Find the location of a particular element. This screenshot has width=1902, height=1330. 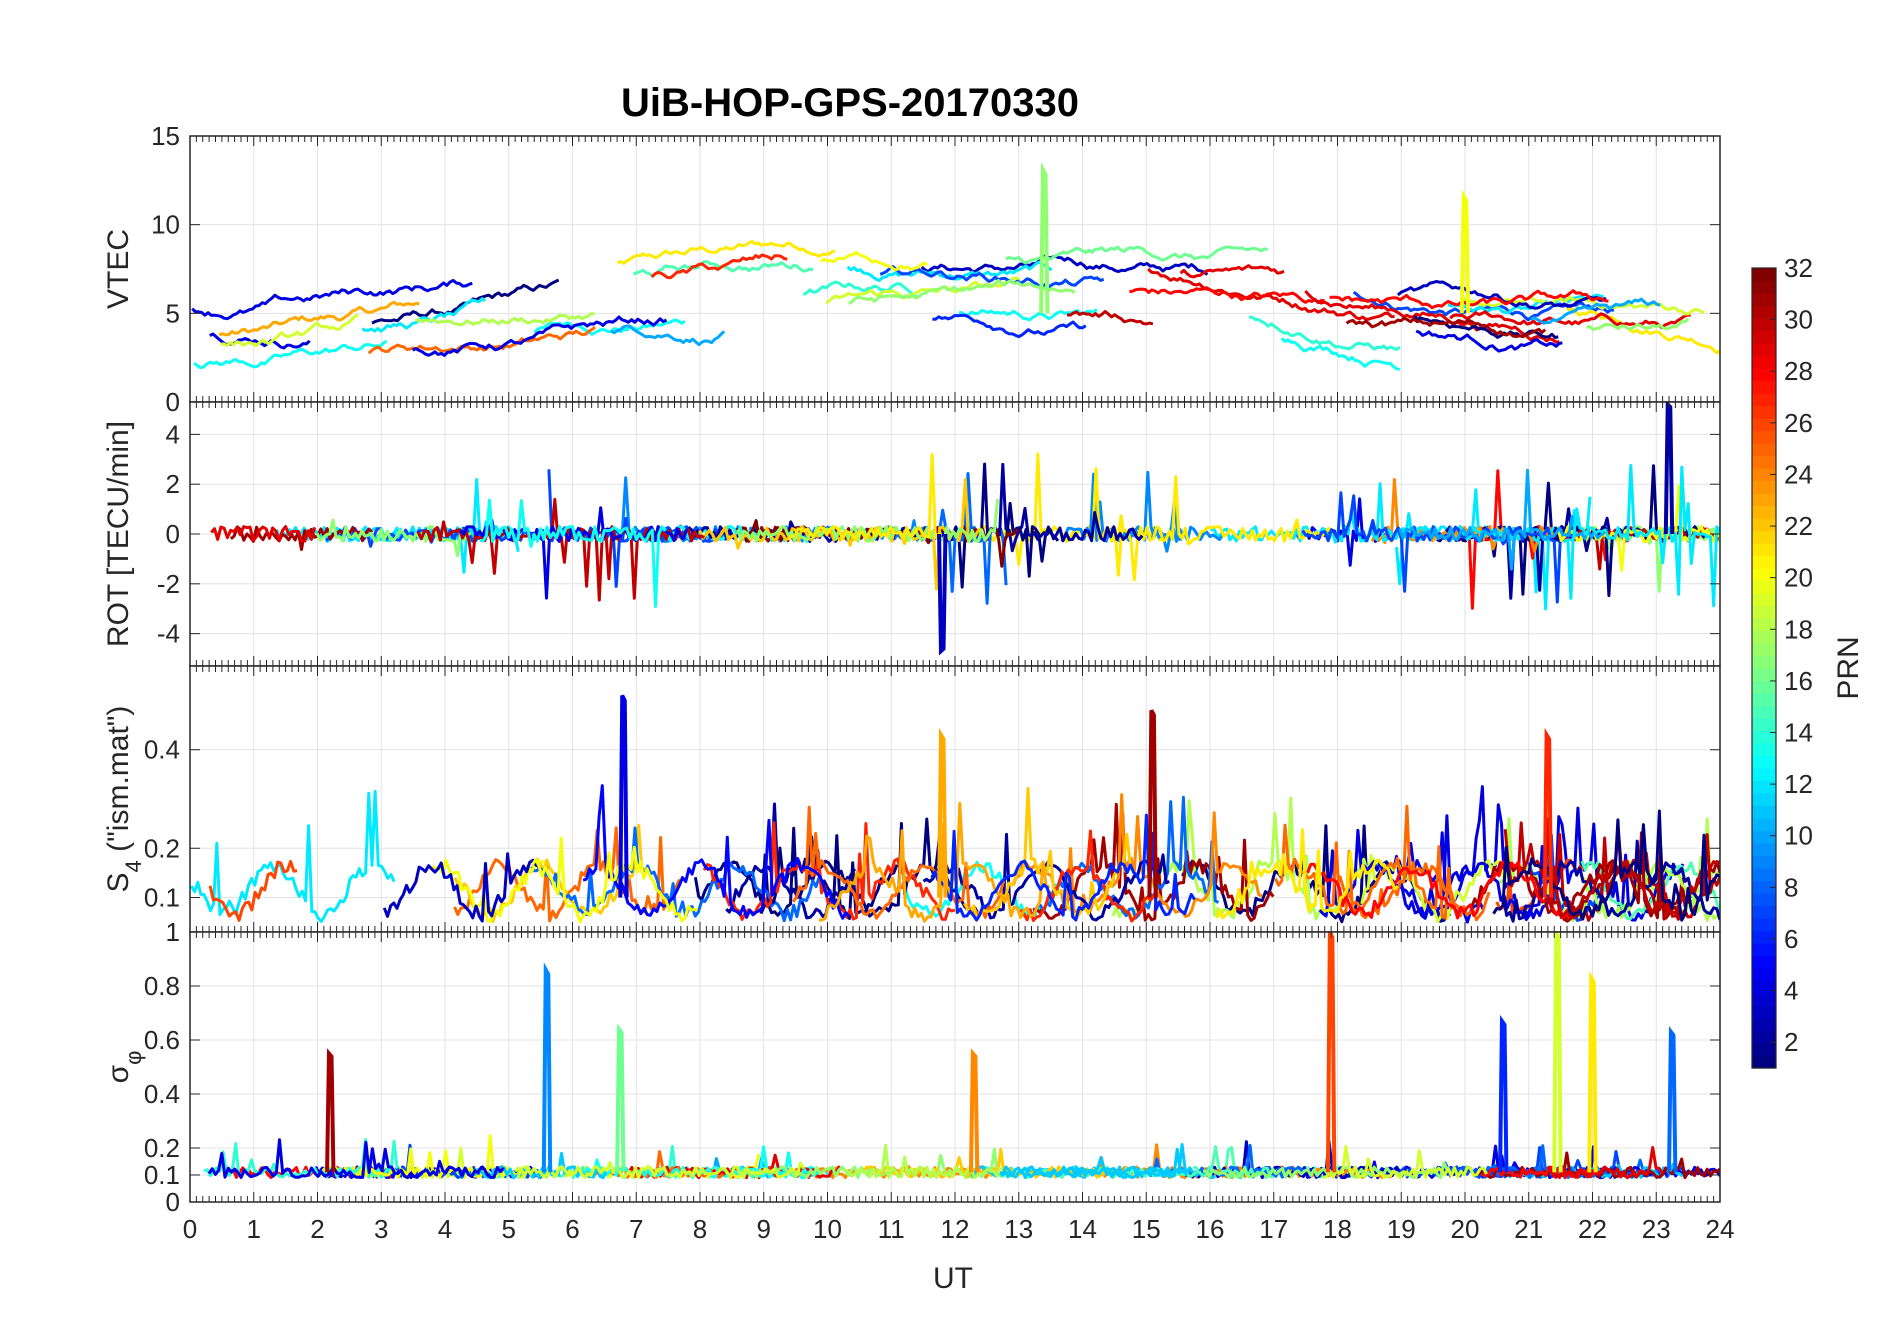

x-tick-label: 19 is located at coordinates (1401, 1229).